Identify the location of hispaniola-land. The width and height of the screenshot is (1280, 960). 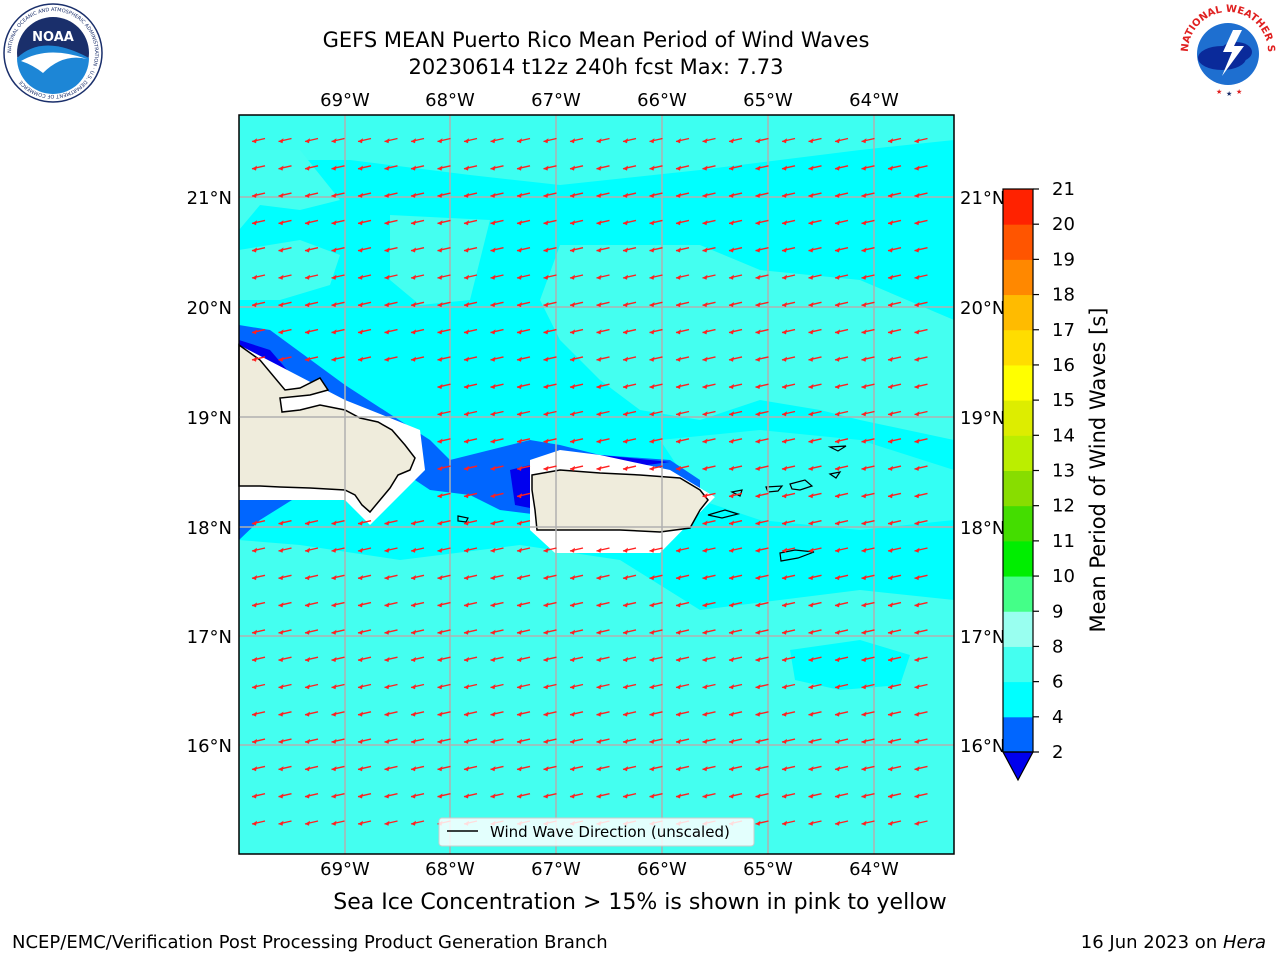
(327, 428).